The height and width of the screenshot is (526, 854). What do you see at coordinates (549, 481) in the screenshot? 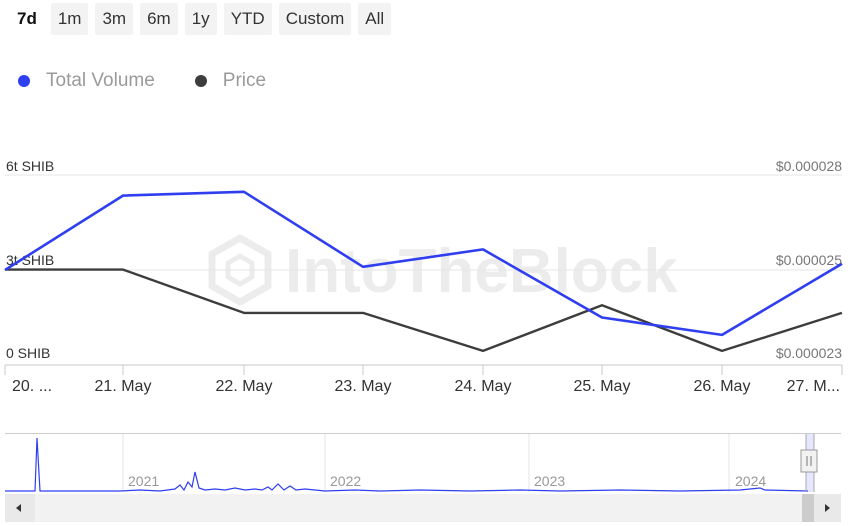
I see `navigator-year-2023: 2023` at bounding box center [549, 481].